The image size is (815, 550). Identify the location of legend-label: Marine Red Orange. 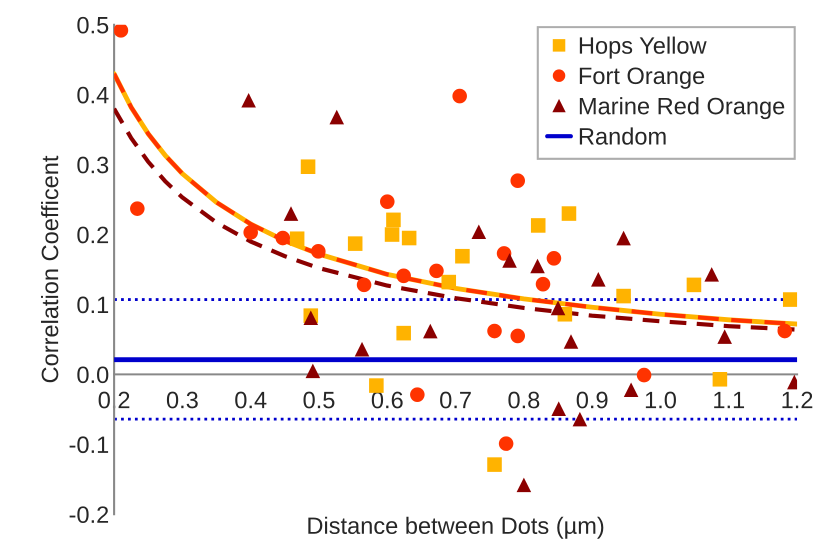
(682, 108).